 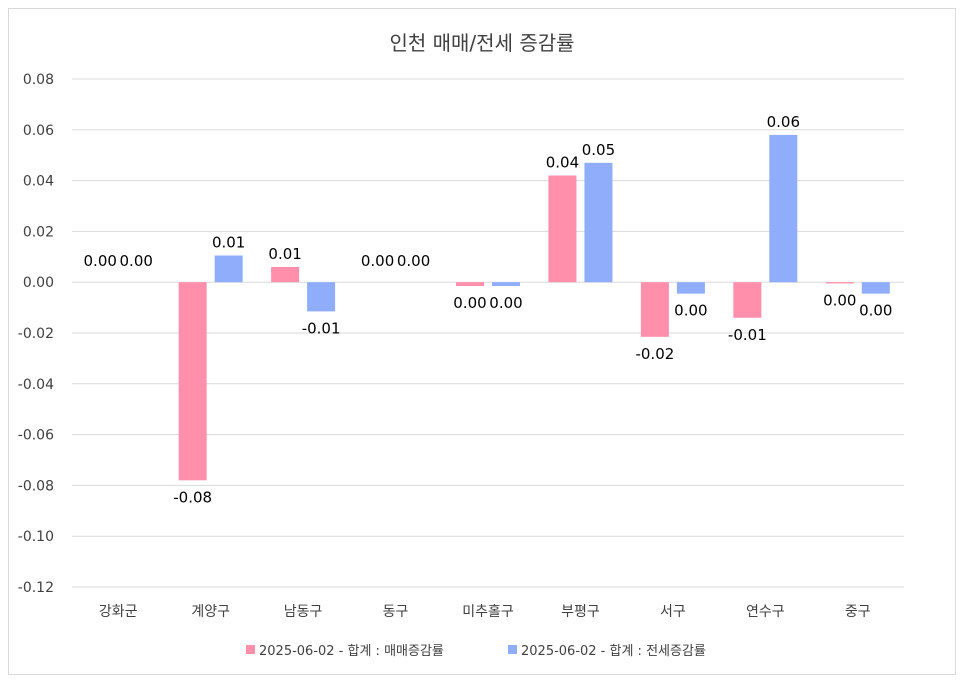 What do you see at coordinates (613, 651) in the screenshot?
I see `legend-label: 2025-06-02 - 합계 : 전세증감률` at bounding box center [613, 651].